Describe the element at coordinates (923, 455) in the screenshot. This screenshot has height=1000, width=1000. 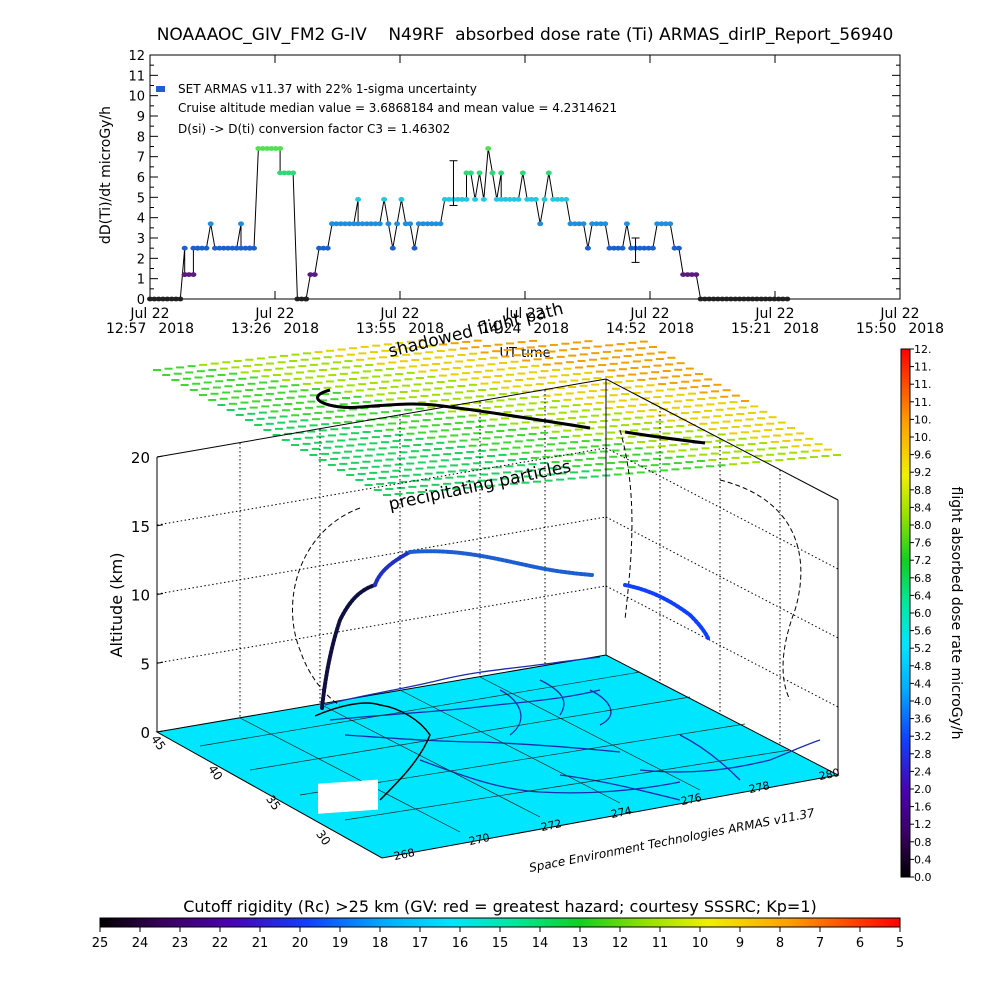
I see `dose-colorbar-tick-label: 9.6` at that location.